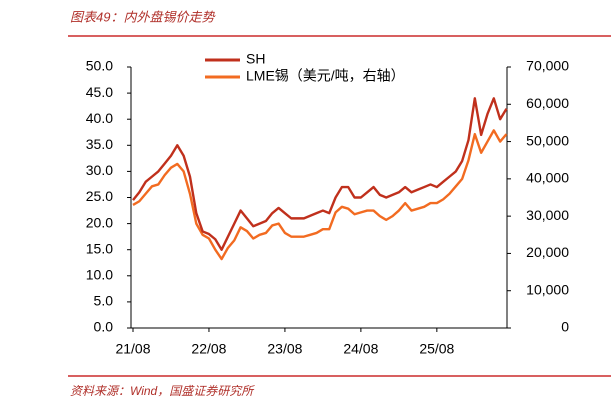 The width and height of the screenshot is (611, 410). Describe the element at coordinates (104, 301) in the screenshot. I see `y-tick-label: 5.0` at that location.